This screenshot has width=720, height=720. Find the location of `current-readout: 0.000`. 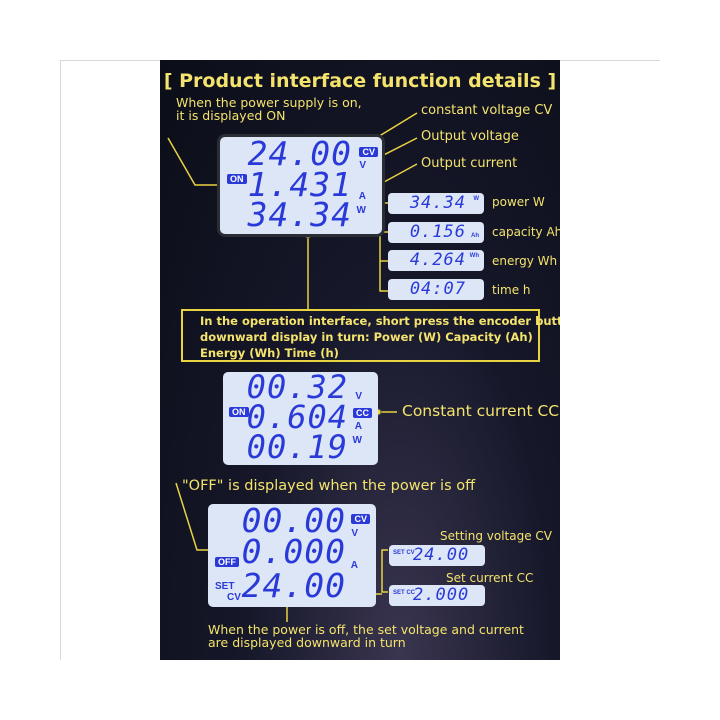

current-readout: 0.000 is located at coordinates (293, 551).